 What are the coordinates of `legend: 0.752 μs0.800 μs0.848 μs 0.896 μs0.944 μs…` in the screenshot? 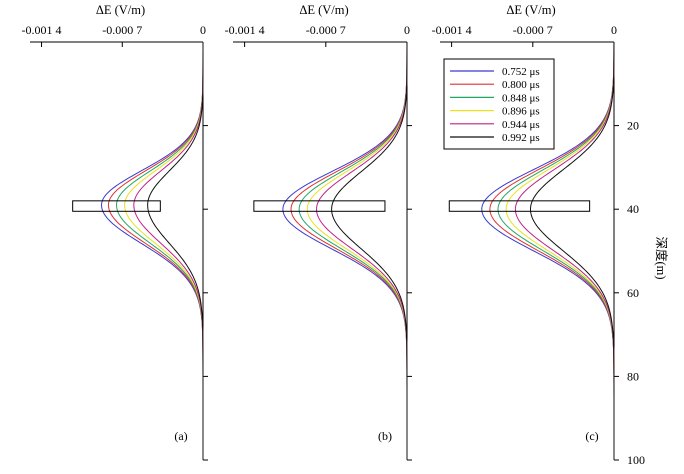 It's located at (499, 104).